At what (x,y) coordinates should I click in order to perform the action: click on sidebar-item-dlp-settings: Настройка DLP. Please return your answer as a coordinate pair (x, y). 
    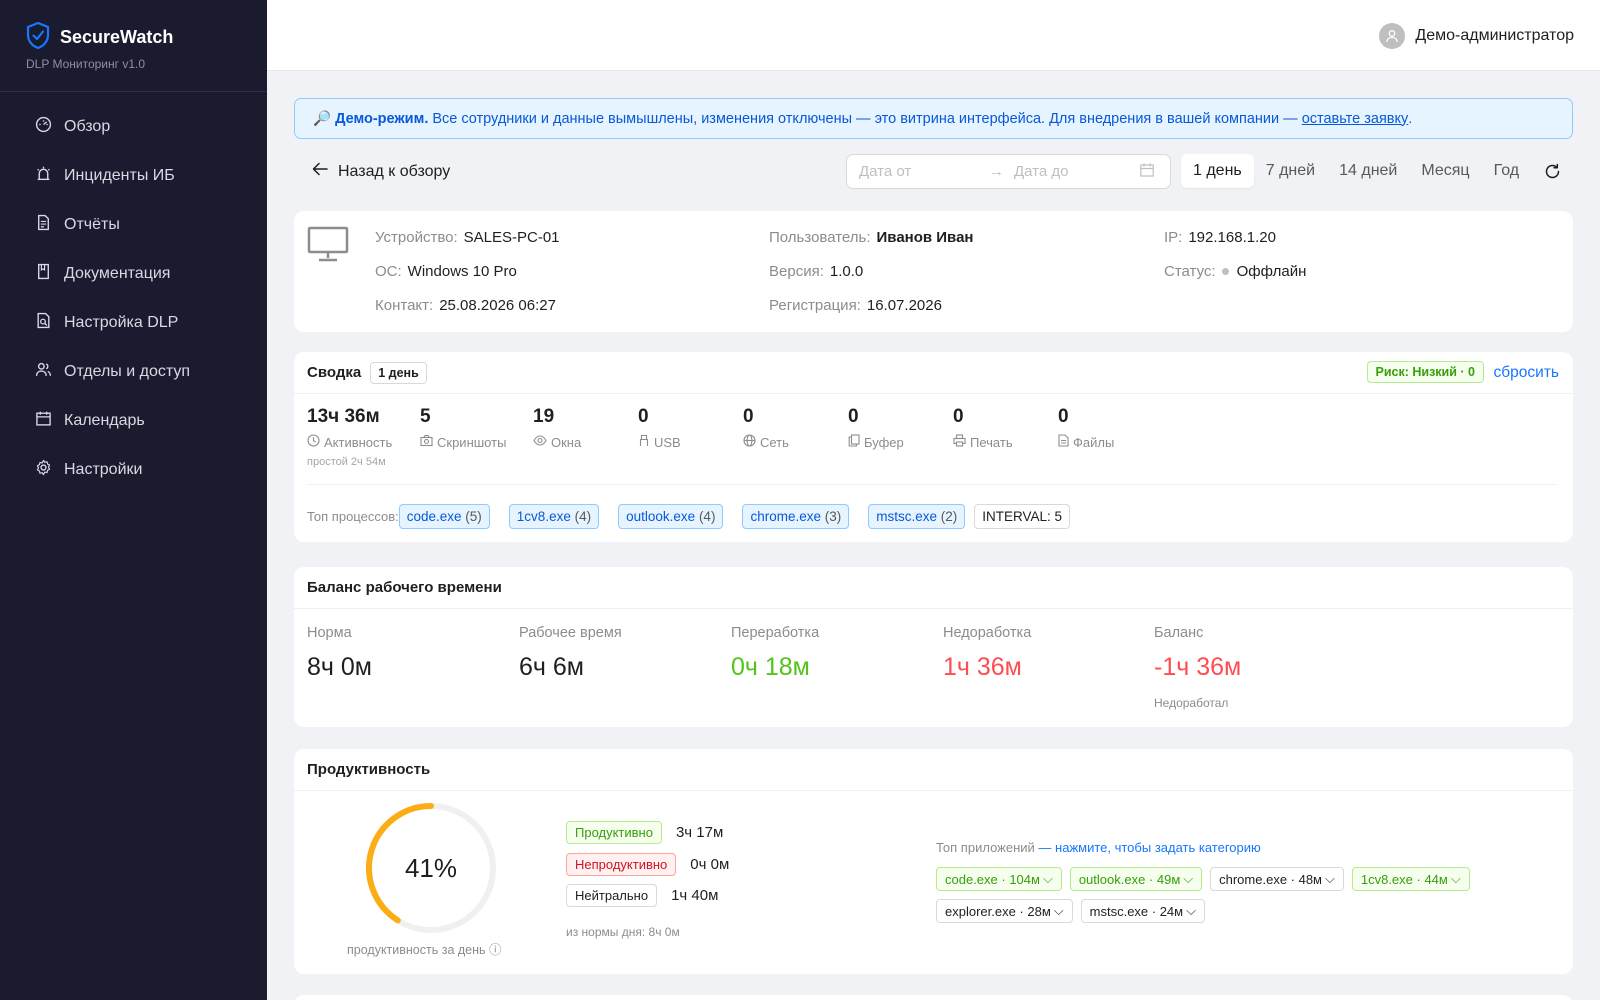
    Looking at the image, I should click on (133, 322).